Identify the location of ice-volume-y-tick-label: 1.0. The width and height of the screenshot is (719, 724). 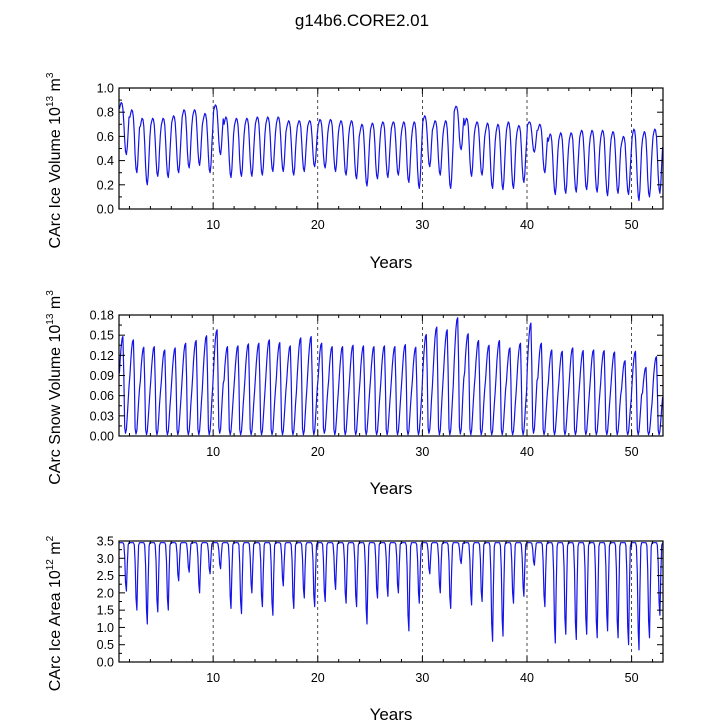
(105, 89).